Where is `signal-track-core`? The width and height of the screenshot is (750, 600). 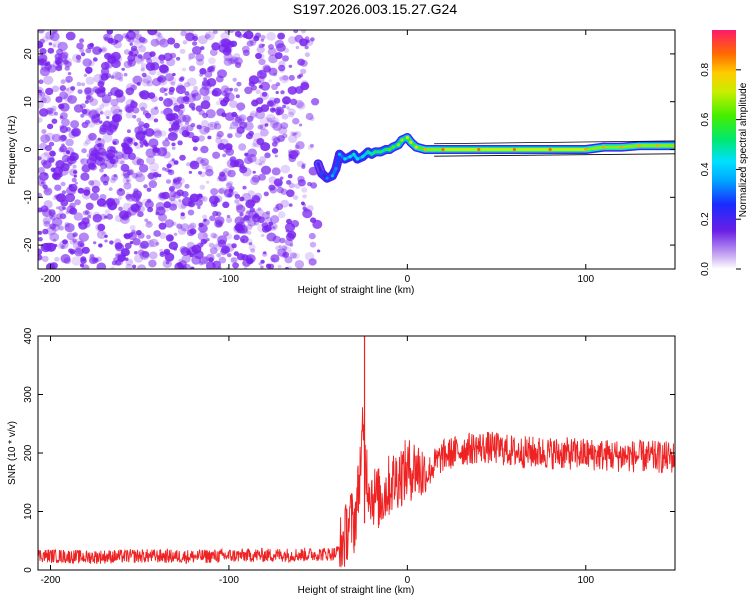
signal-track-core is located at coordinates (595, 148).